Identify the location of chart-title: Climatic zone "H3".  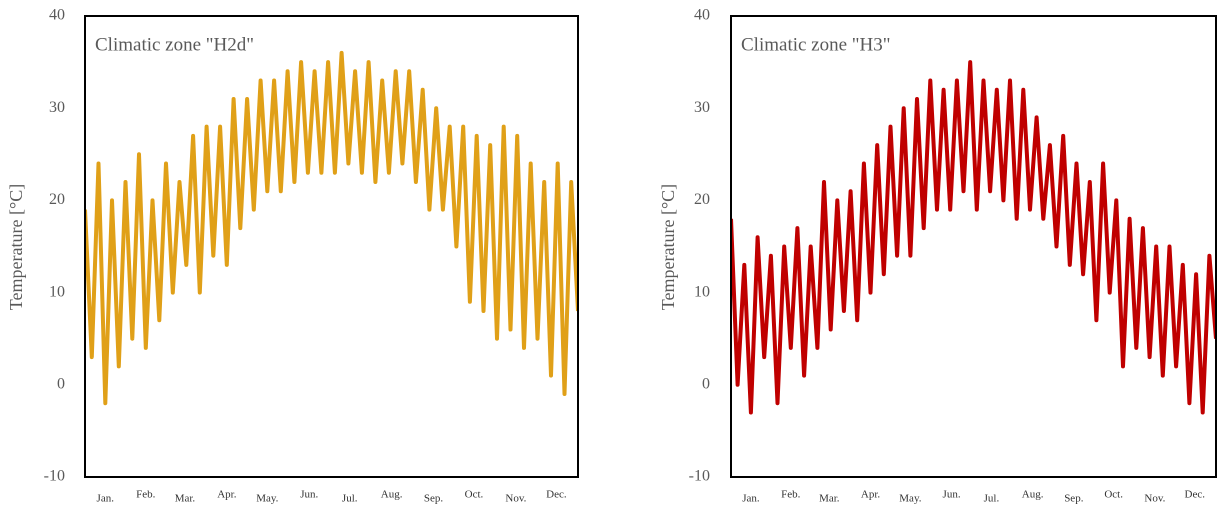
(816, 44).